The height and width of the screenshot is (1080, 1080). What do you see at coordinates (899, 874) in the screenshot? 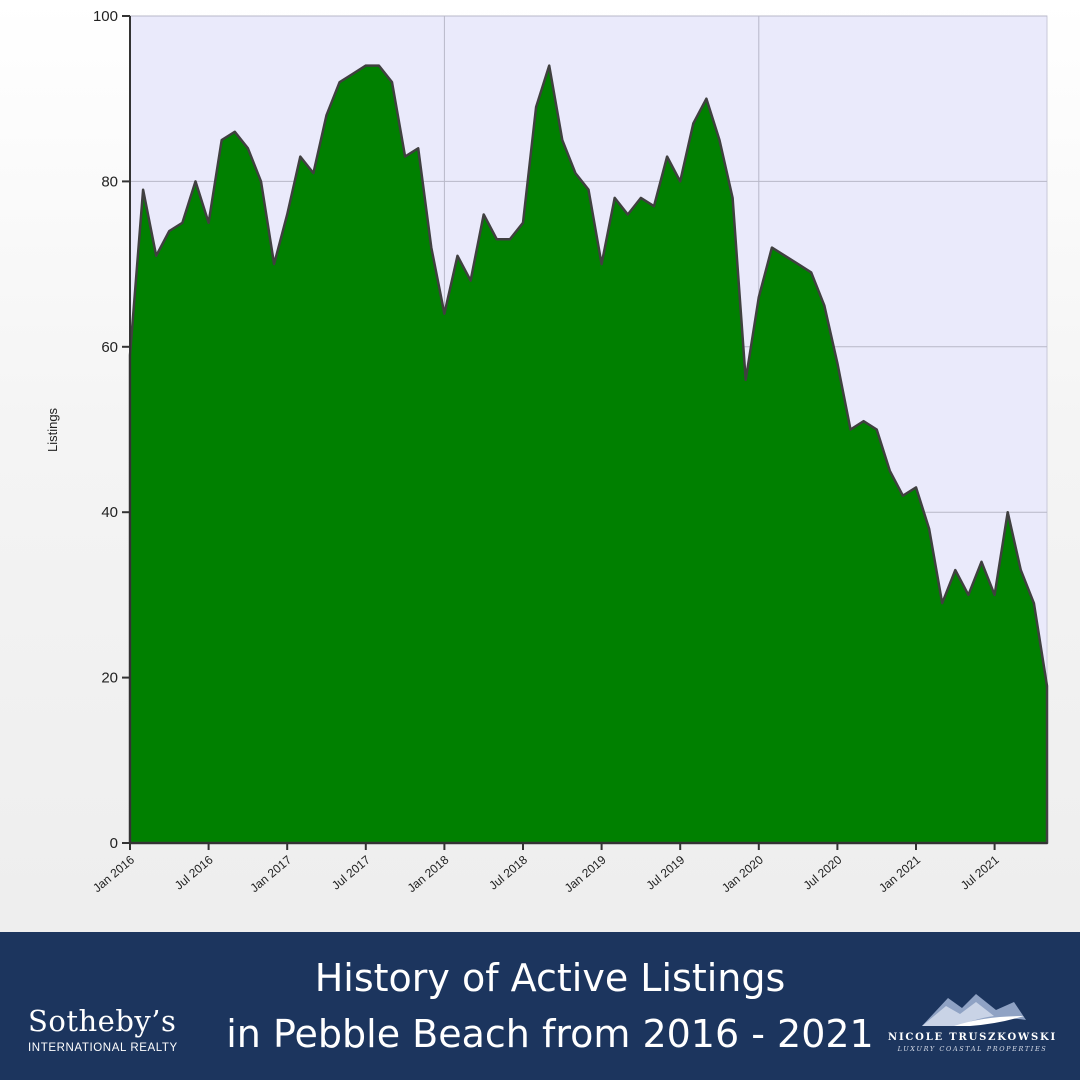
I see `x-tick-label: Jan 2021` at bounding box center [899, 874].